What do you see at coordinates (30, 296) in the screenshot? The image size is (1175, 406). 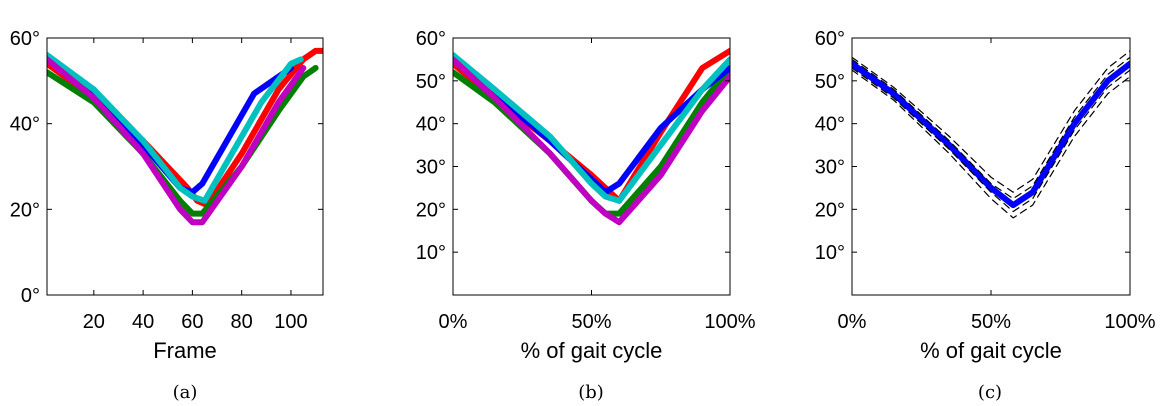 I see `y-tick-label: 0°` at bounding box center [30, 296].